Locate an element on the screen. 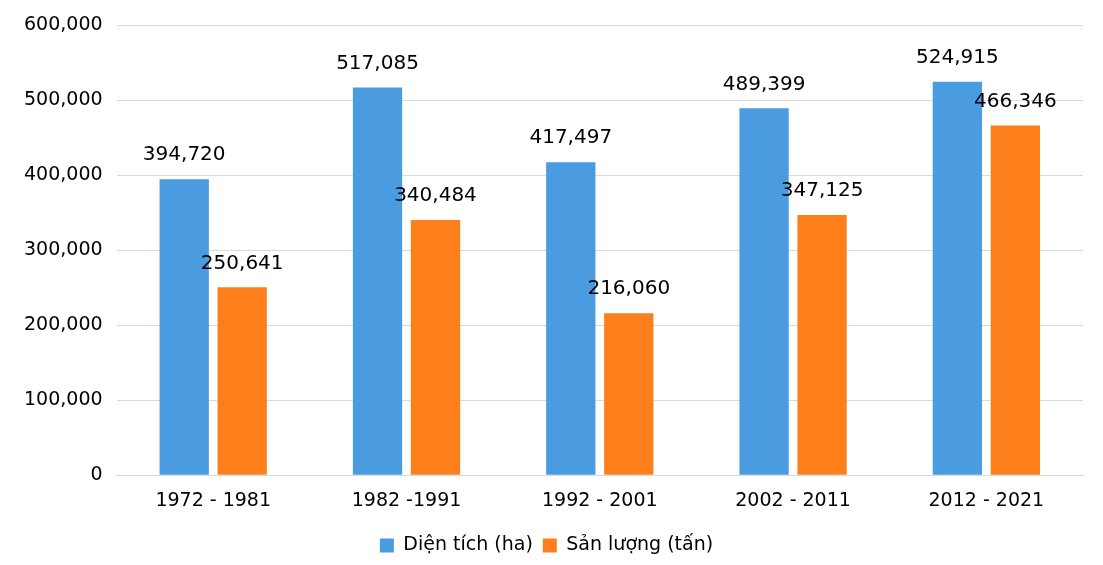 This screenshot has height=565, width=1103. legend-label: Sản lượng (tấn) is located at coordinates (640, 543).